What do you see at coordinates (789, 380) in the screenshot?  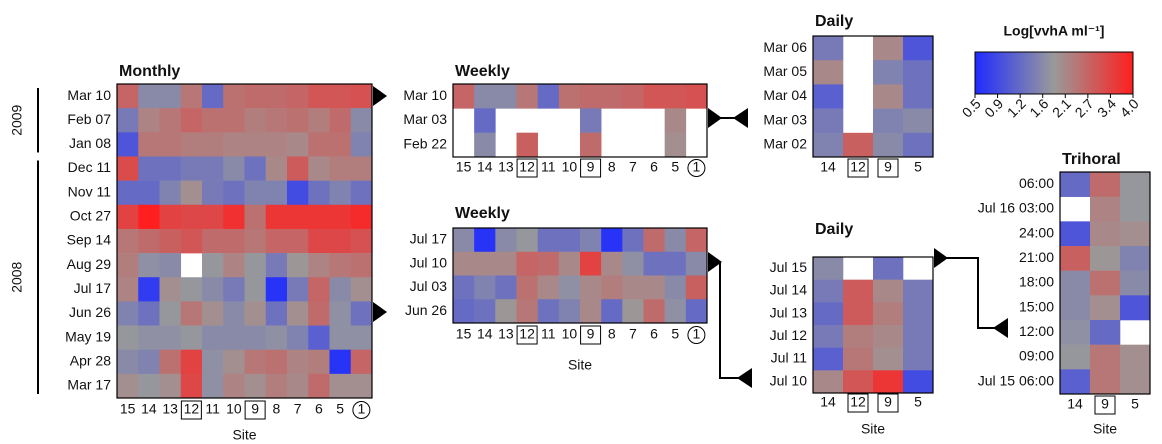 I see `row-label: Jul 10` at bounding box center [789, 380].